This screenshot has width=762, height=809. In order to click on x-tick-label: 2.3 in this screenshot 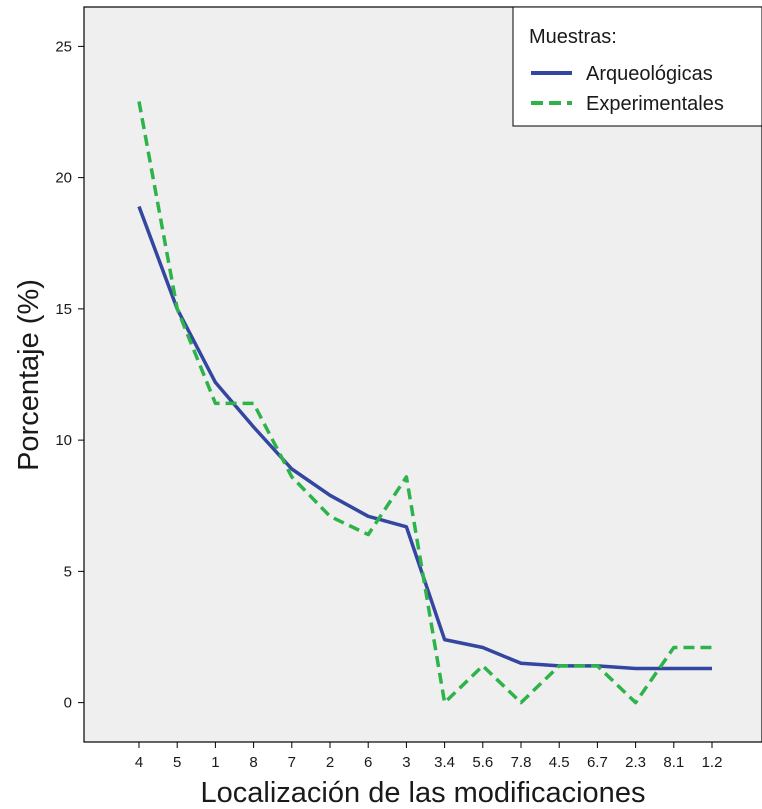, I will do `click(635, 762)`.